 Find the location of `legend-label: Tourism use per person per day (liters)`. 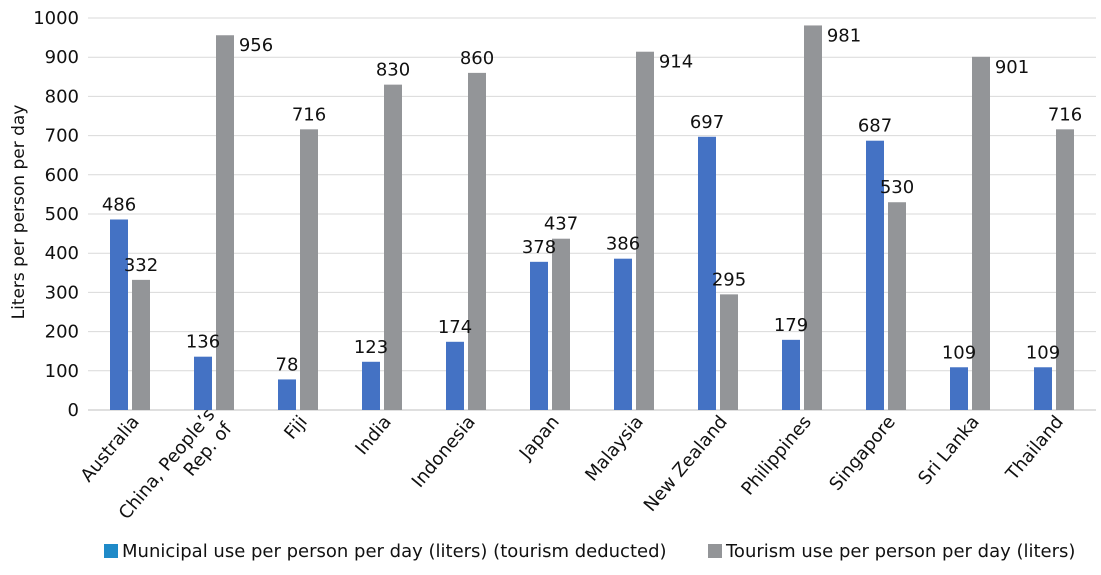

legend-label: Tourism use per person per day (liters) is located at coordinates (900, 551).